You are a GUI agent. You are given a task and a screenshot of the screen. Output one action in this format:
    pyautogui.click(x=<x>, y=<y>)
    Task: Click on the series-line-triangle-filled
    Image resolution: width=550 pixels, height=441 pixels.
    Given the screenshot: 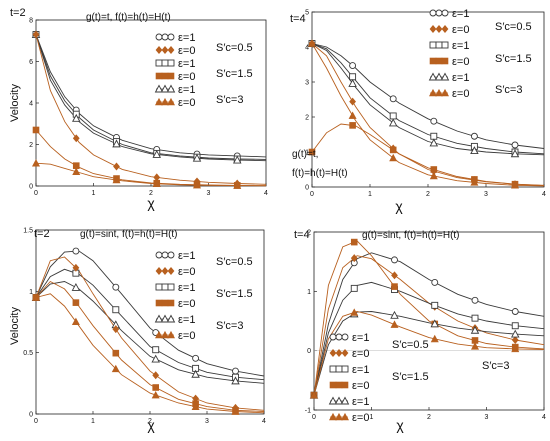 What is the action you would take?
    pyautogui.click(x=428, y=115)
    